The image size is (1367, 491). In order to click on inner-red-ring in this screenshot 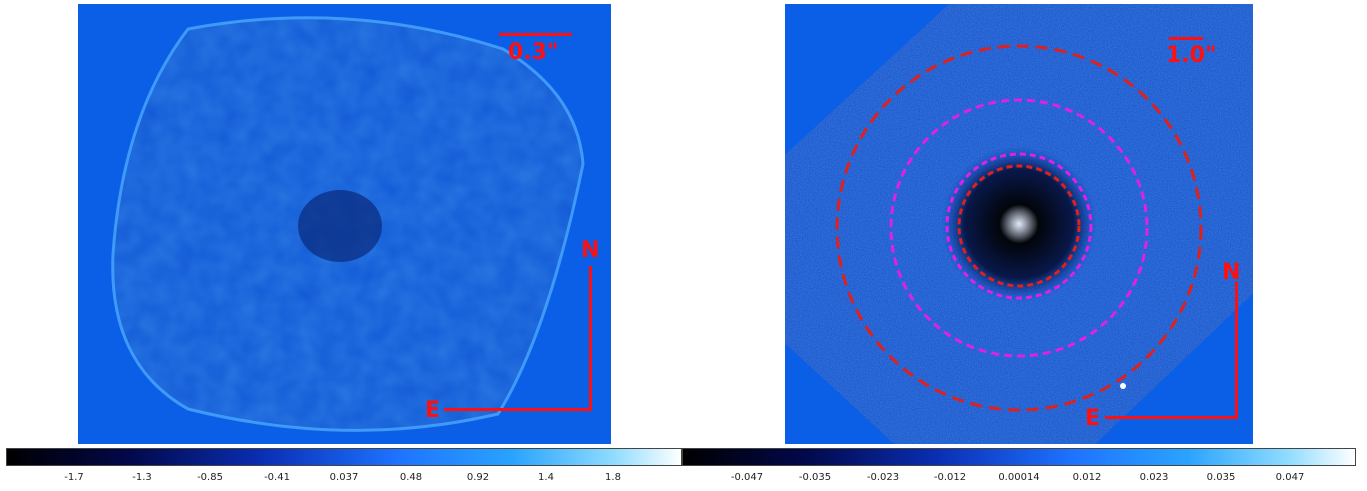, I will do `click(1019, 226)`.